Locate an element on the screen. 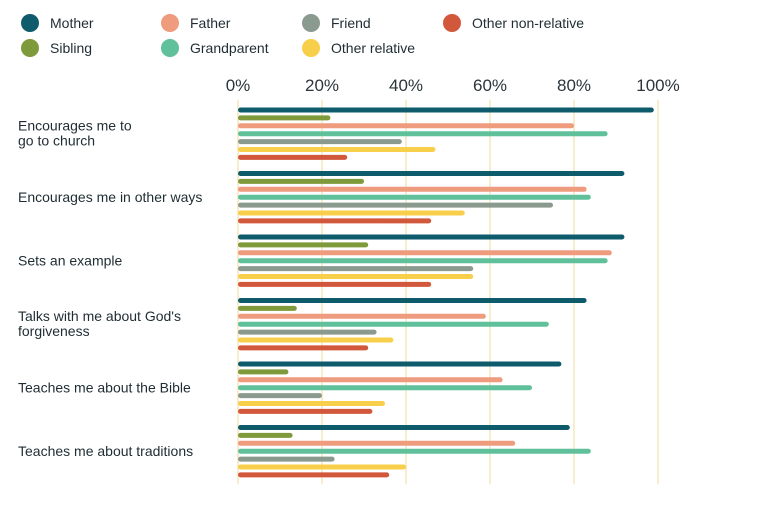 This screenshot has width=768, height=510. x-tick-label: 20% is located at coordinates (322, 85).